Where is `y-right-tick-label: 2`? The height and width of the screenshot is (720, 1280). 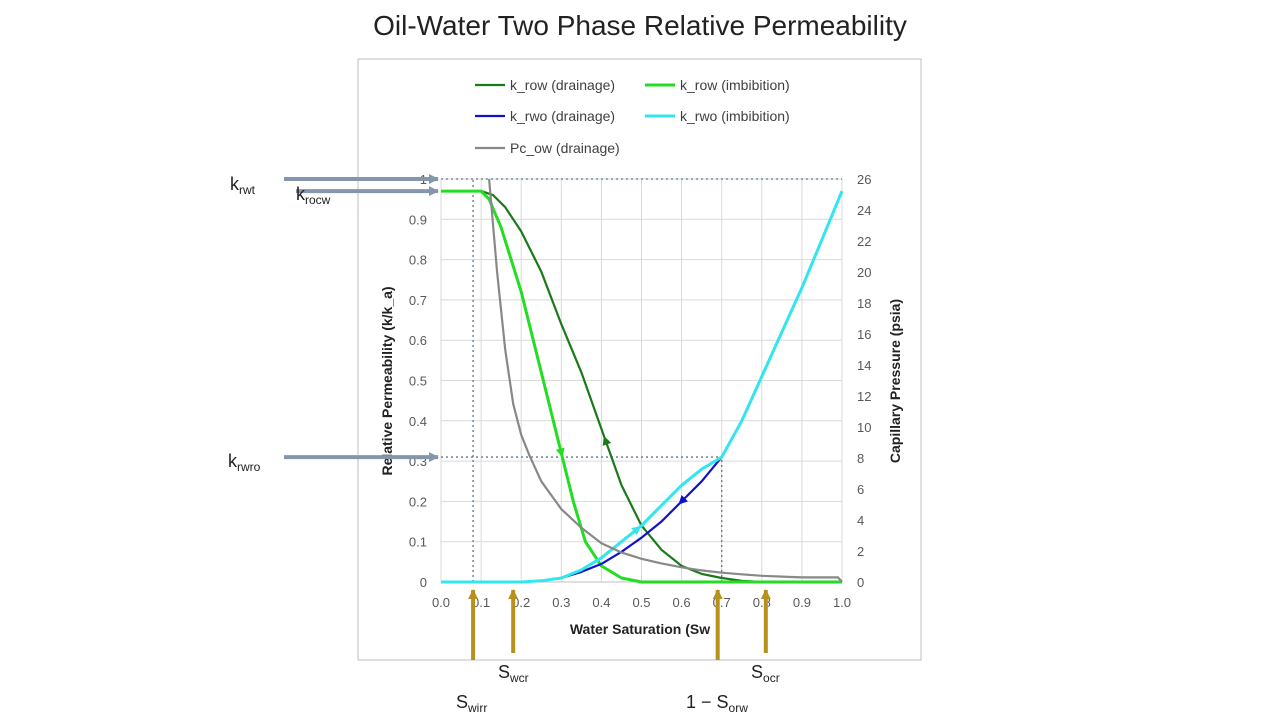
y-right-tick-label: 2 is located at coordinates (860, 551).